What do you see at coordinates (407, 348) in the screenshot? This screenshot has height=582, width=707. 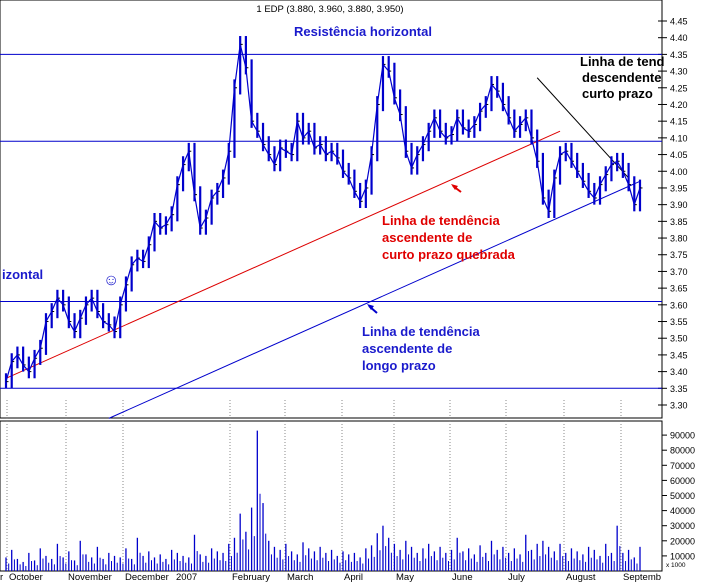 I see `long-trend-label-2: ascendente de` at bounding box center [407, 348].